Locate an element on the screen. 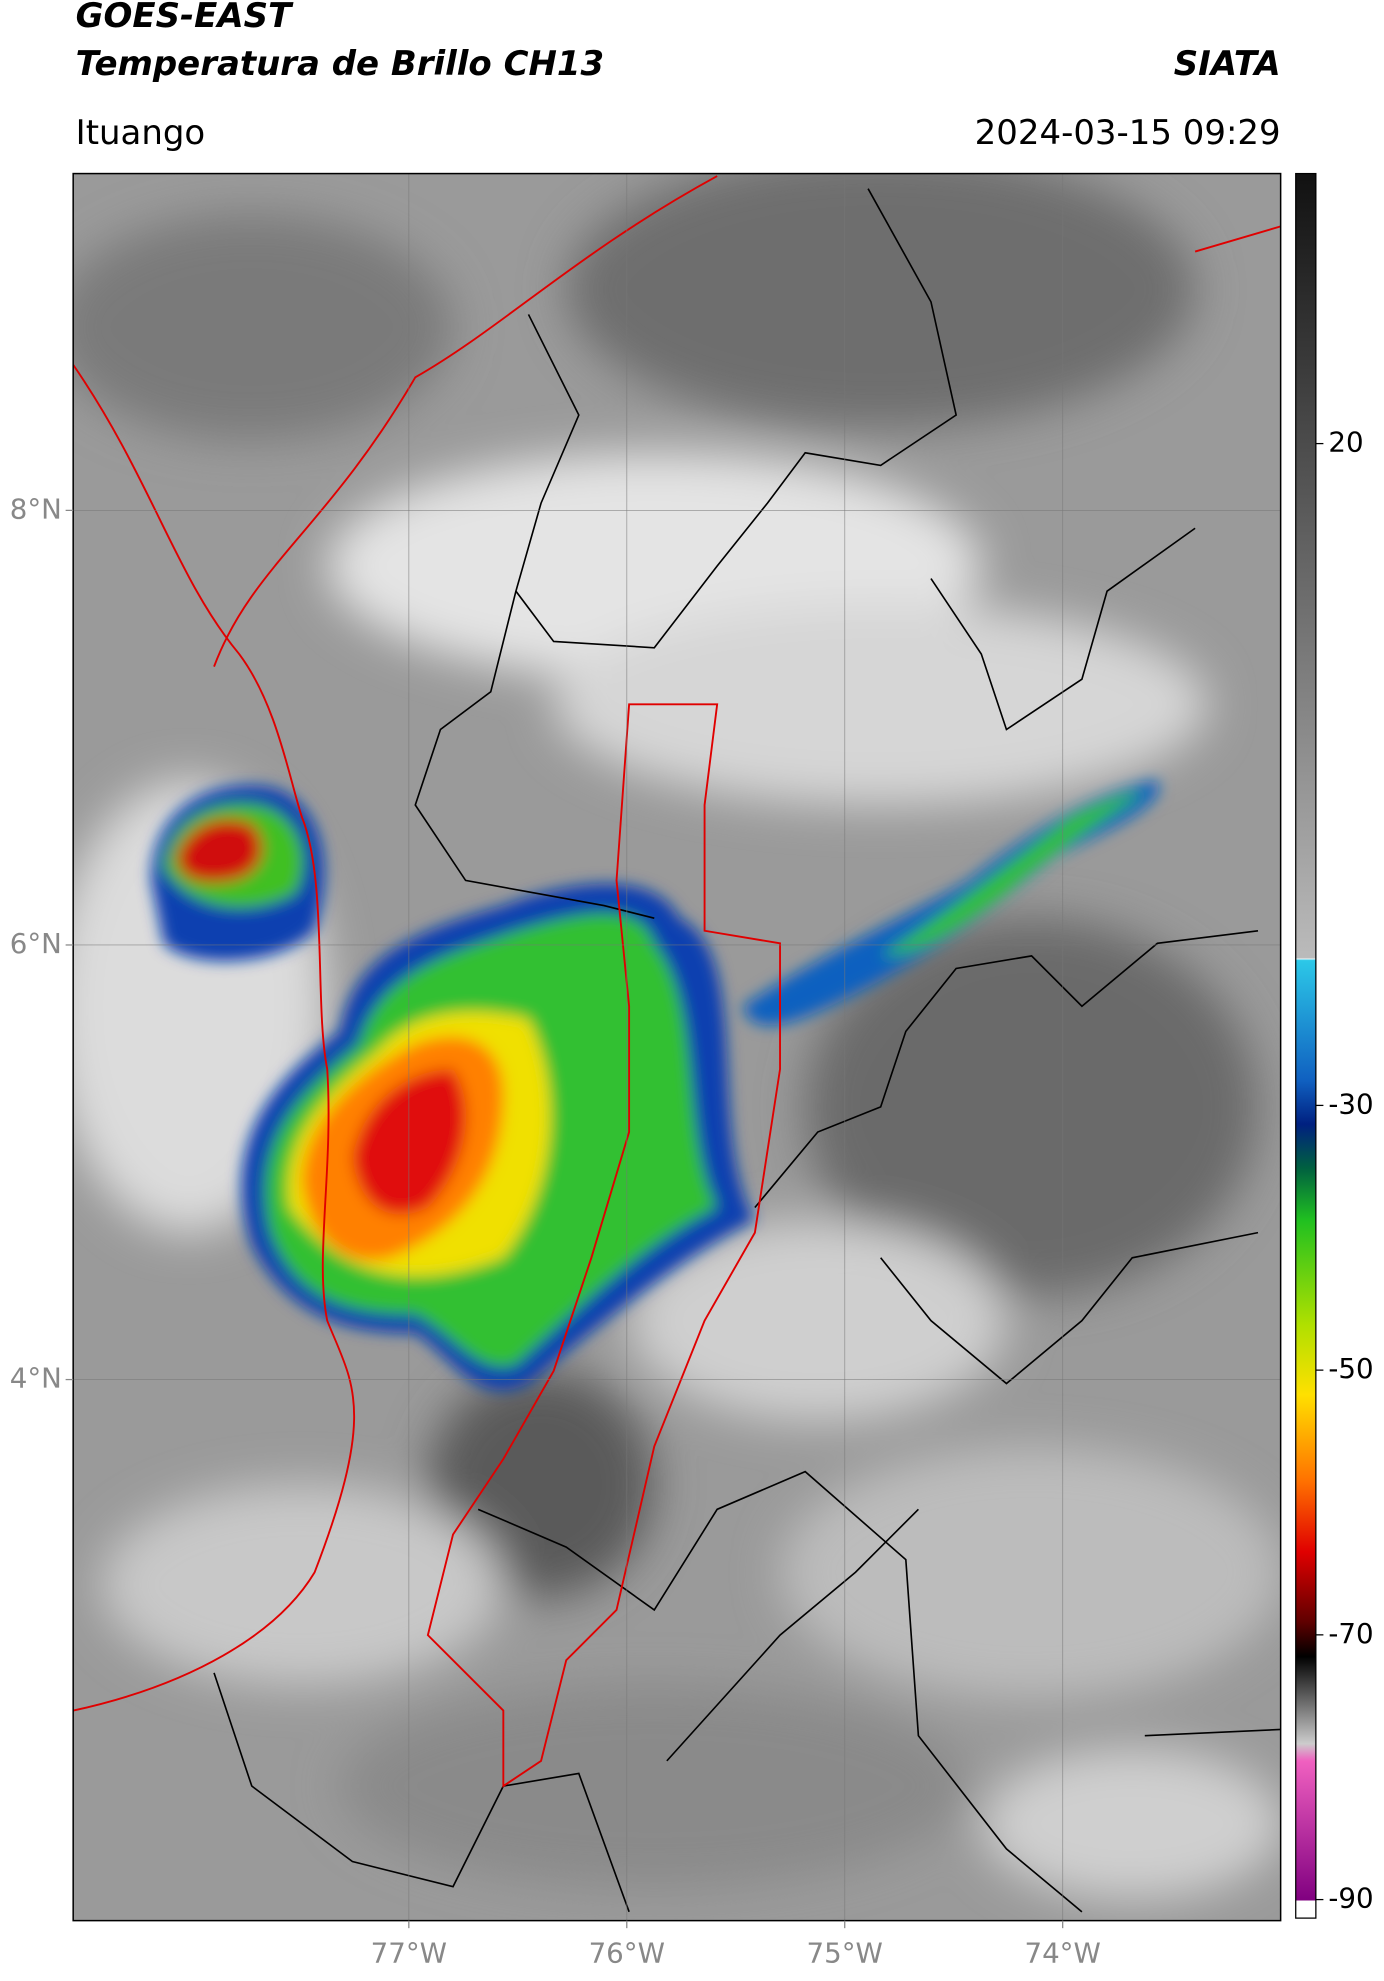  source: SIATA is located at coordinates (1227, 64).